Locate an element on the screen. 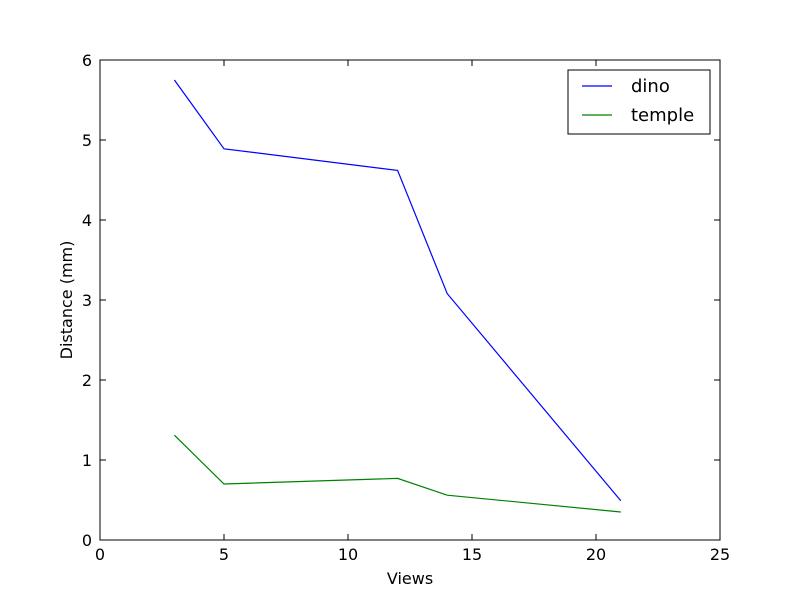 Image resolution: width=800 pixels, height=600 pixels. x-axis-label: Views is located at coordinates (410, 578).